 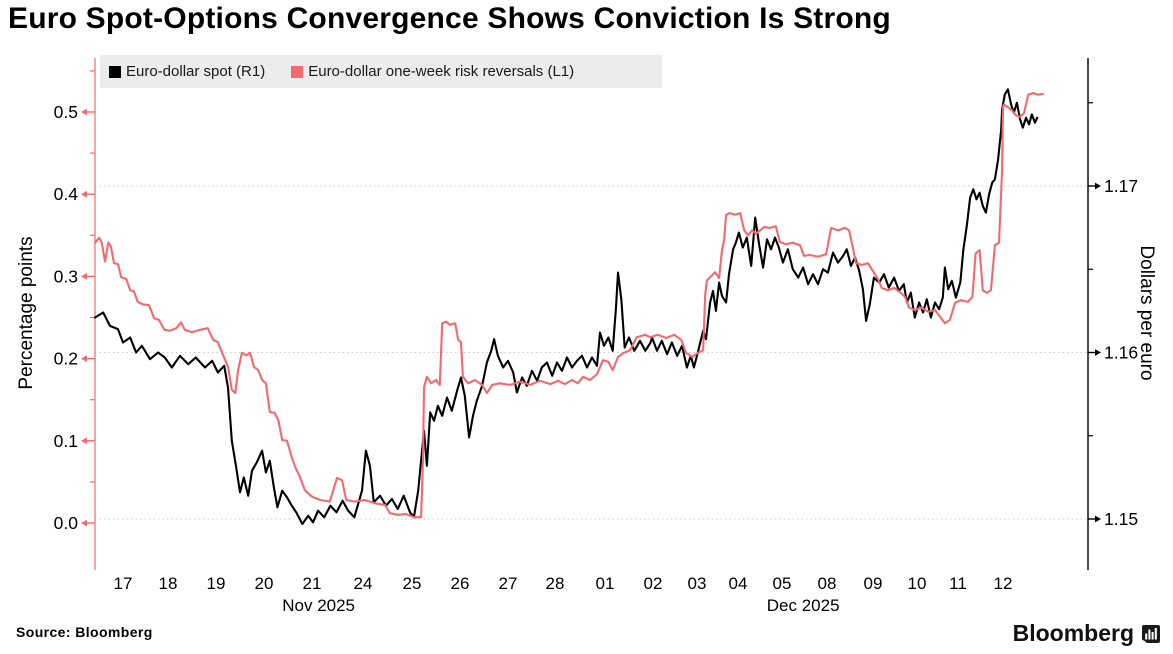 What do you see at coordinates (1073, 633) in the screenshot?
I see `bloomberg-wordmark: Bloomberg` at bounding box center [1073, 633].